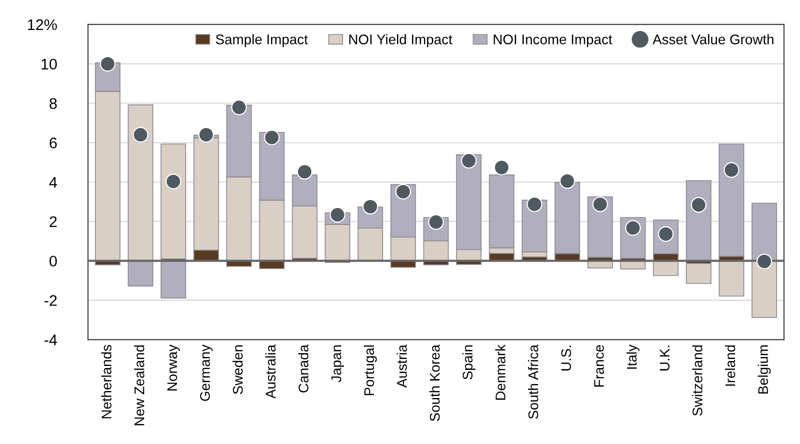 This screenshot has height=444, width=800. I want to click on x-tick-label: Austria, so click(401, 366).